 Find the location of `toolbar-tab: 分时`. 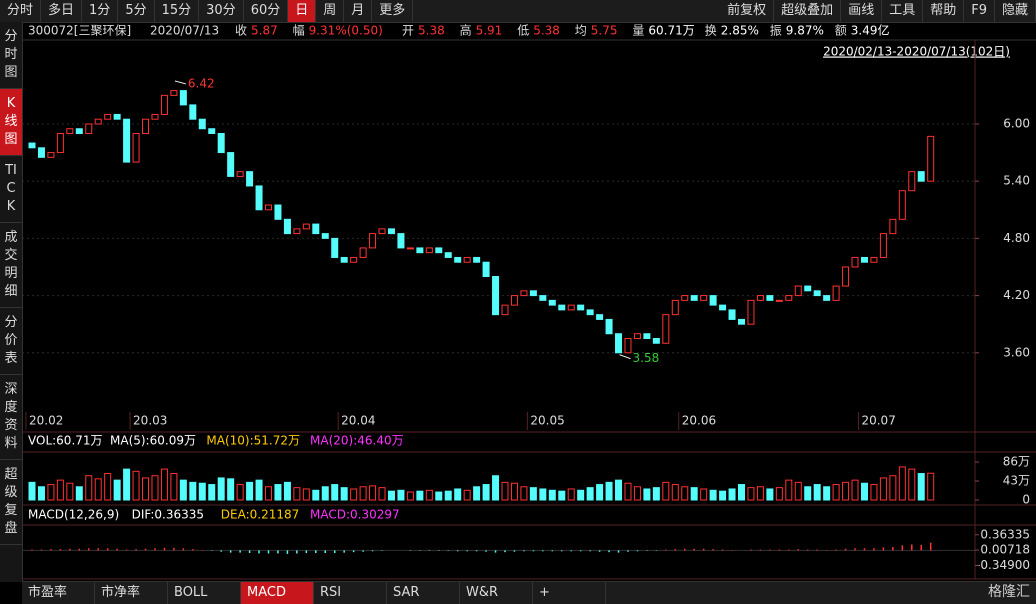

toolbar-tab: 分时 is located at coordinates (21, 11).